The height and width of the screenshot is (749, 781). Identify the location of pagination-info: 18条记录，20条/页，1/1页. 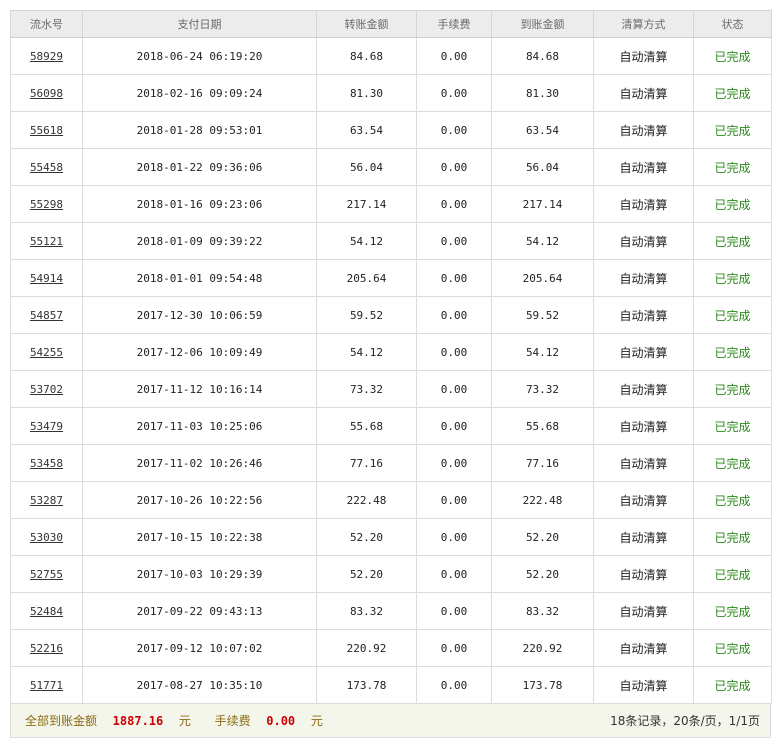
(685, 721).